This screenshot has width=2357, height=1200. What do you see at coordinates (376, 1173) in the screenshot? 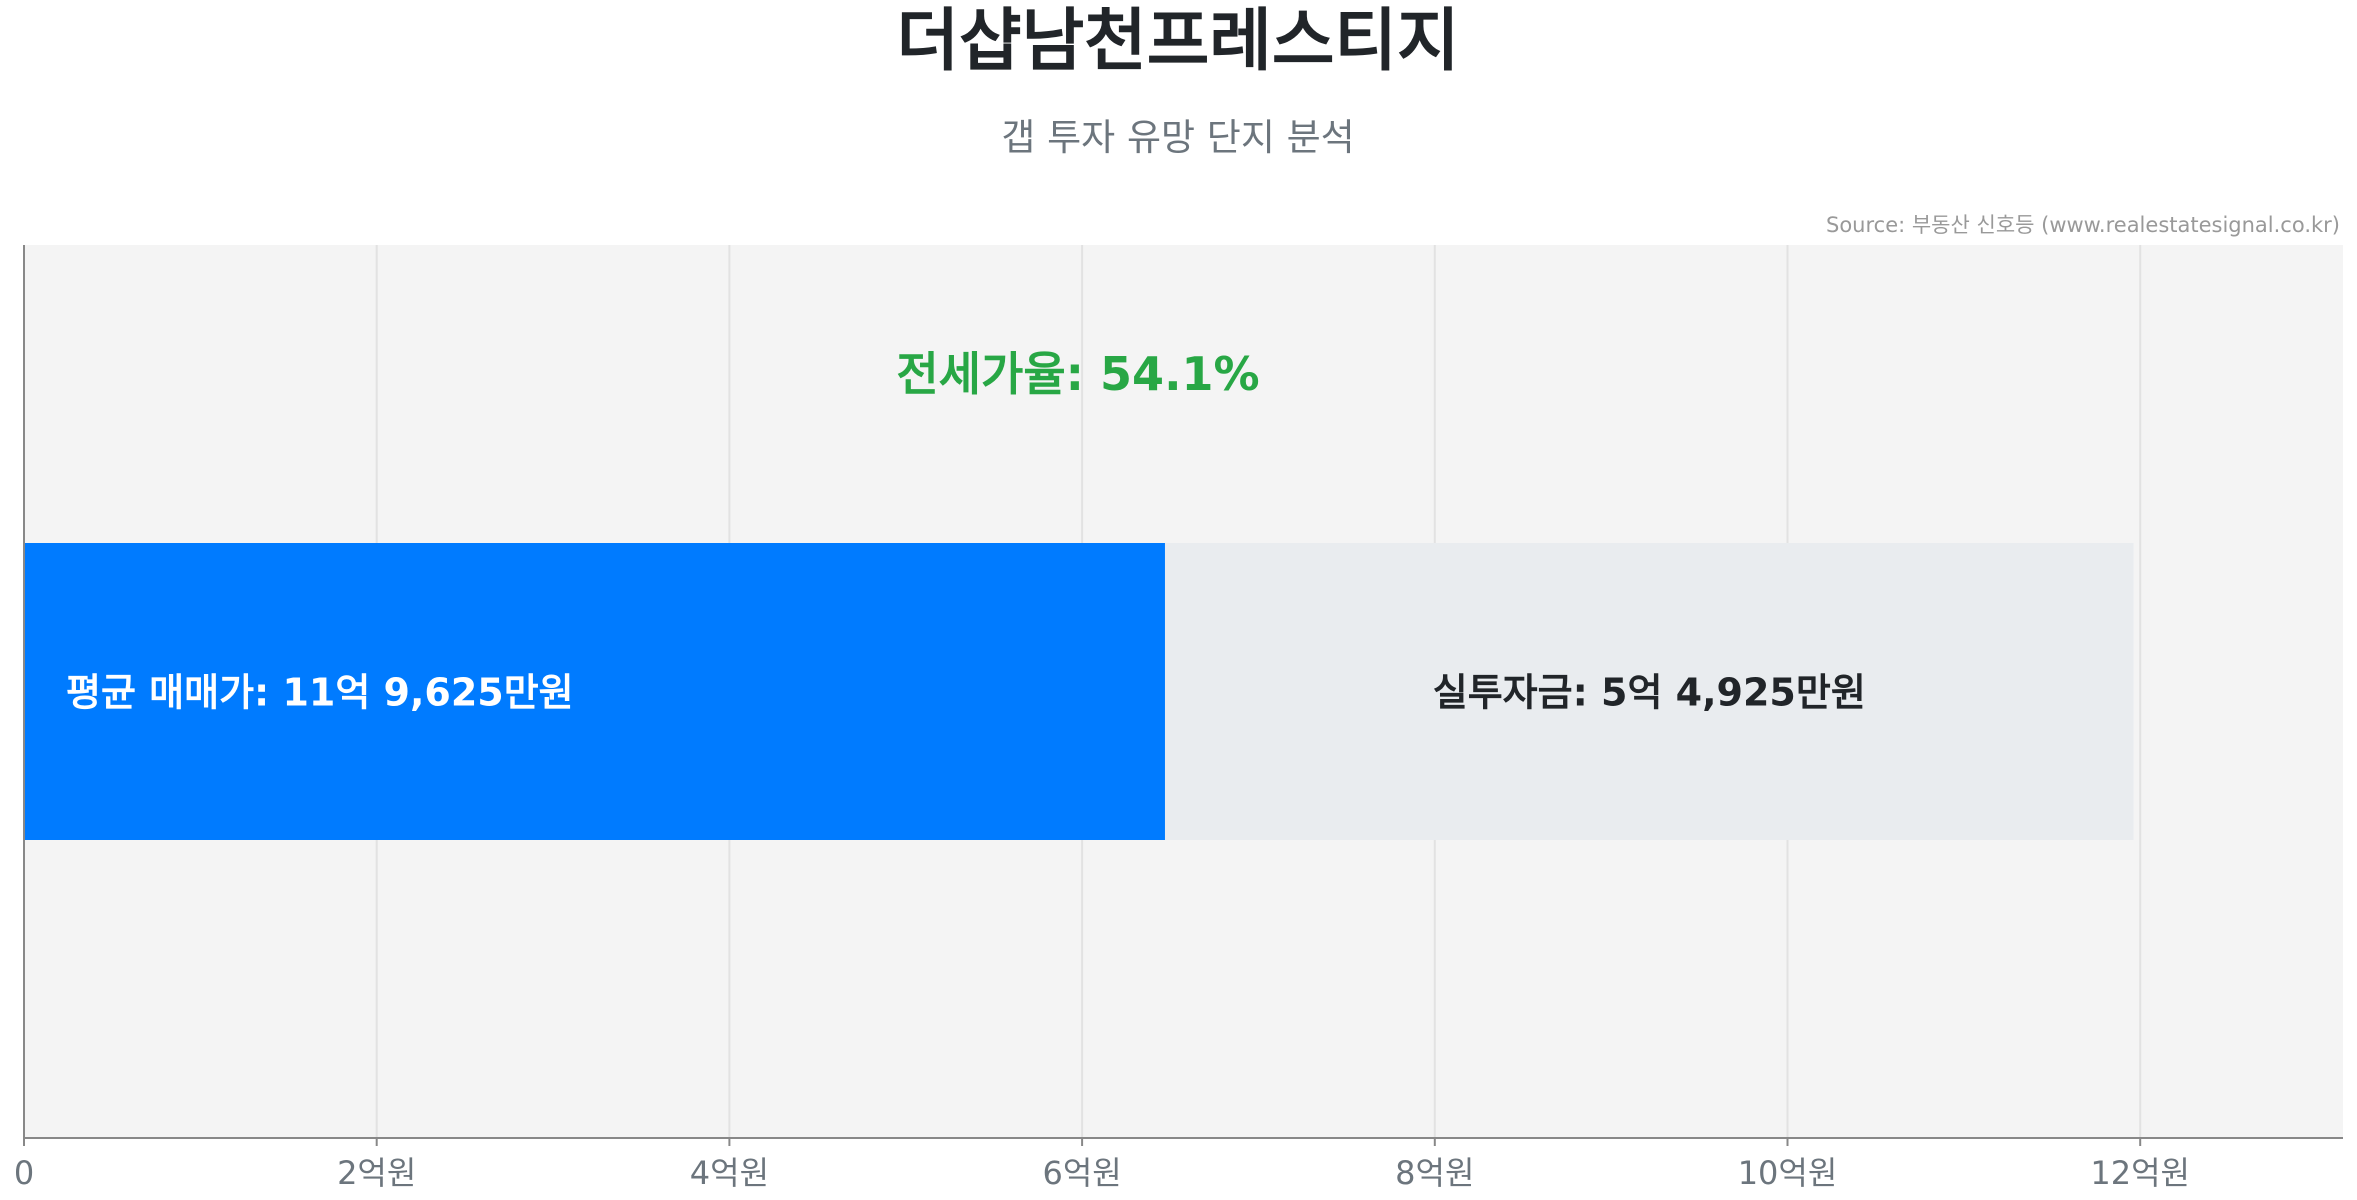
I see `x-tick-label: 2억원` at bounding box center [376, 1173].